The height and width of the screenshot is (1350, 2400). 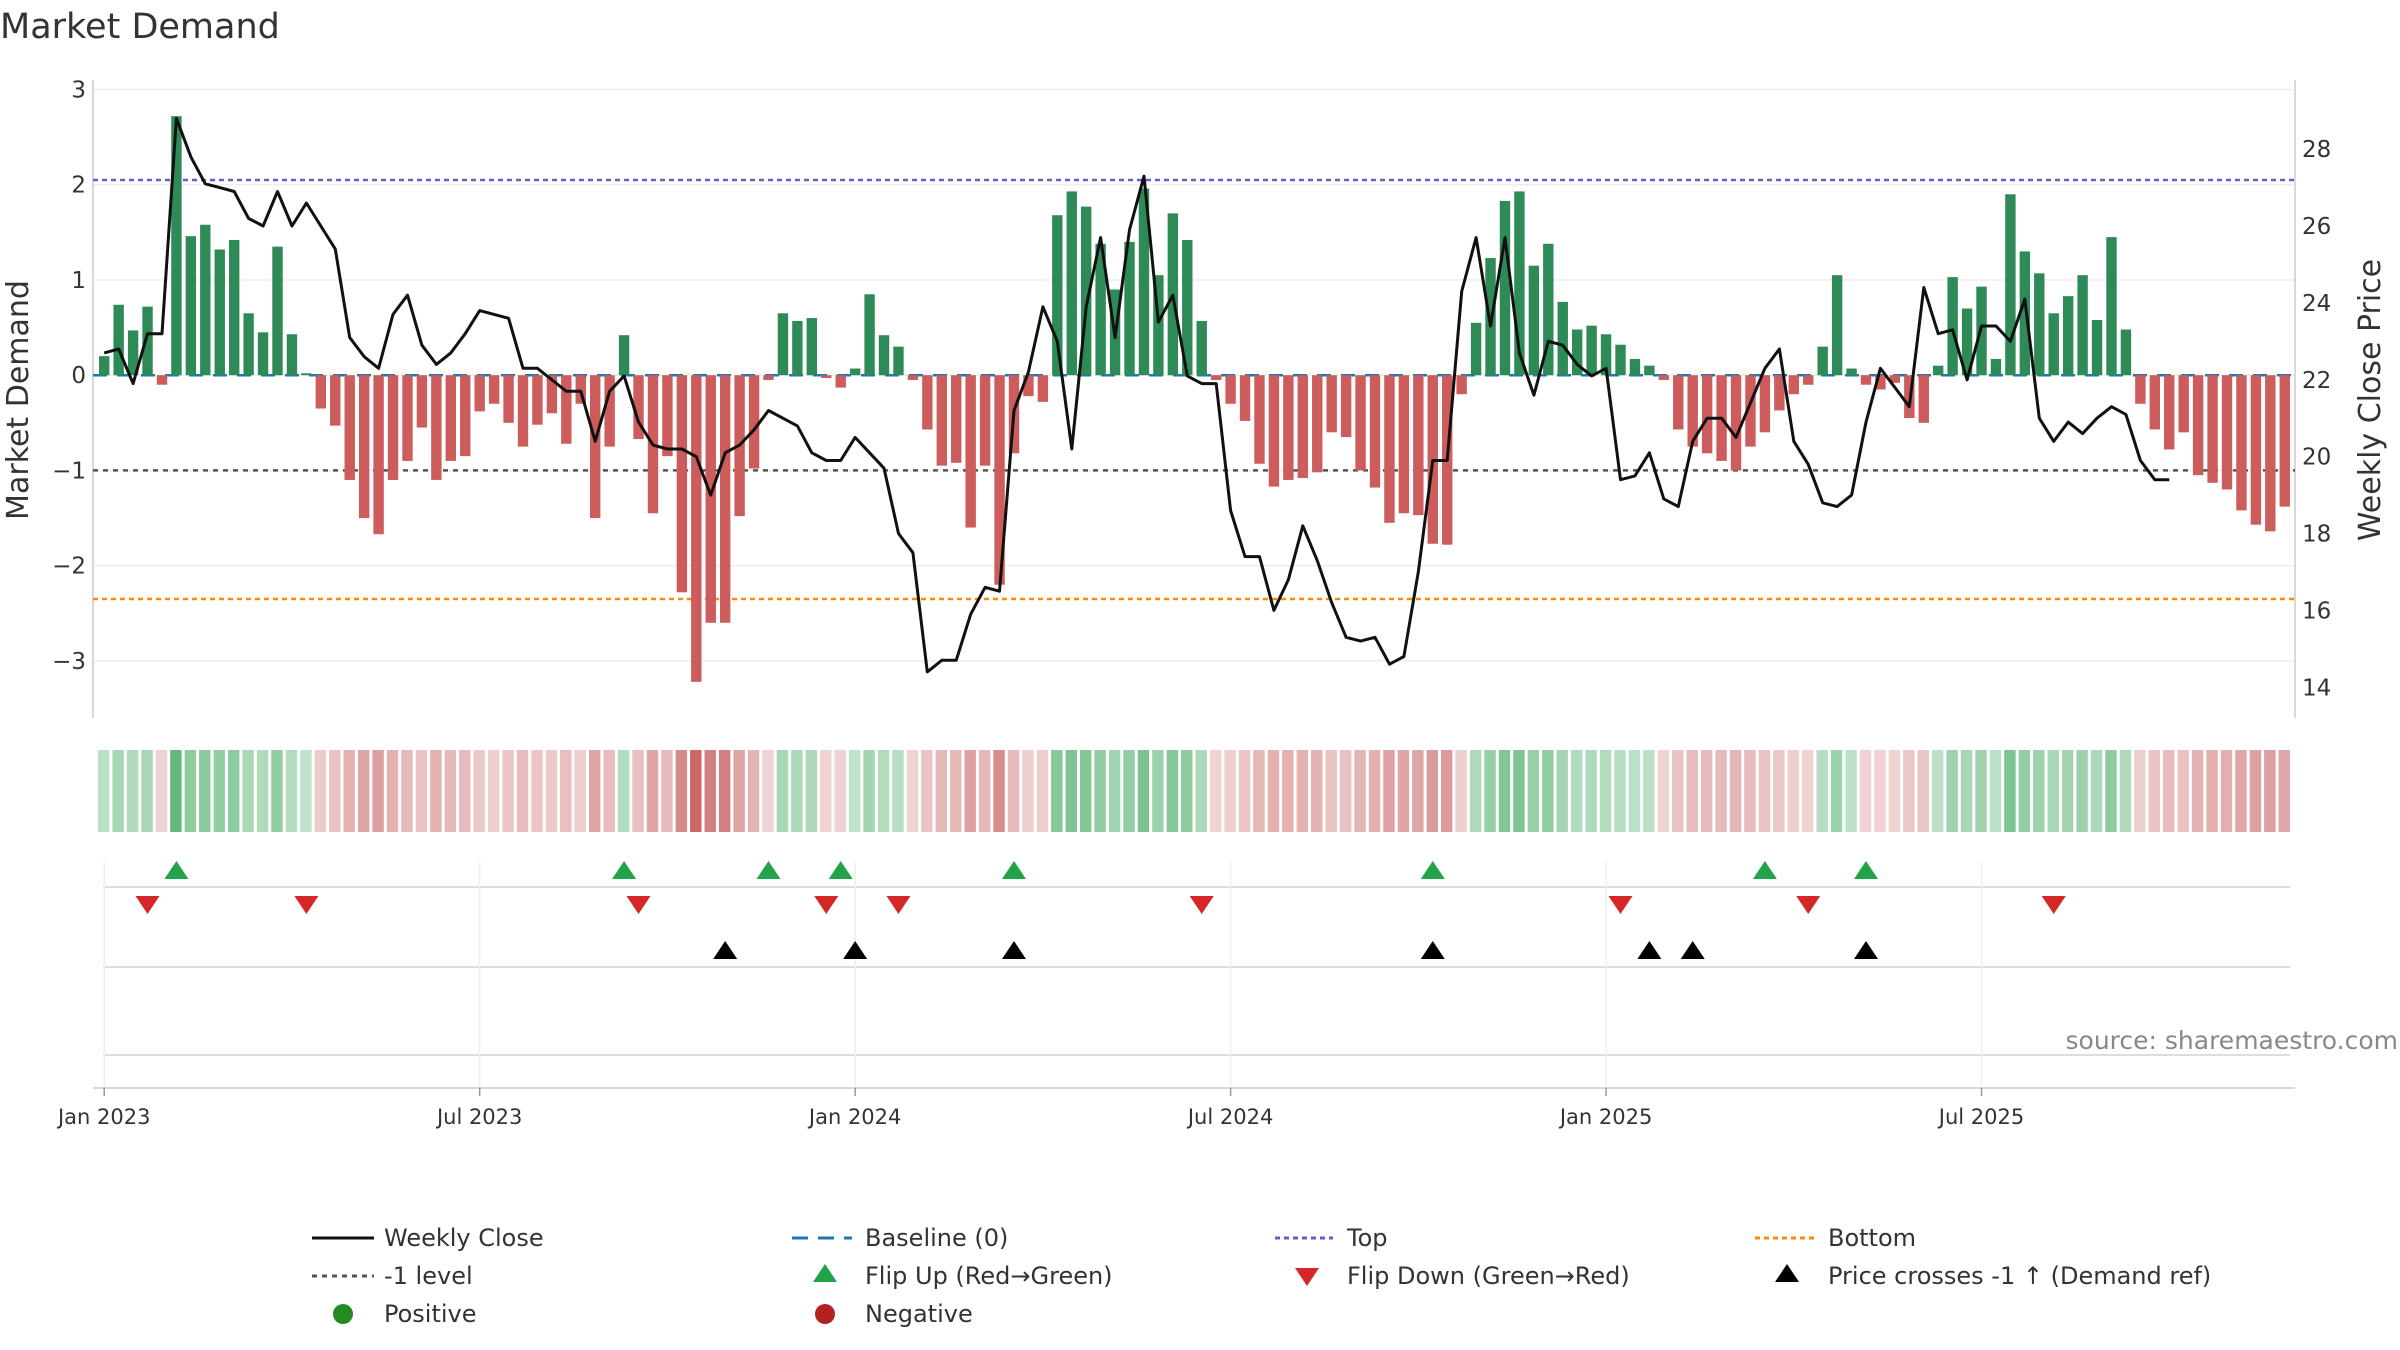 What do you see at coordinates (1605, 1117) in the screenshot?
I see `x-tick-label: Jan 2025` at bounding box center [1605, 1117].